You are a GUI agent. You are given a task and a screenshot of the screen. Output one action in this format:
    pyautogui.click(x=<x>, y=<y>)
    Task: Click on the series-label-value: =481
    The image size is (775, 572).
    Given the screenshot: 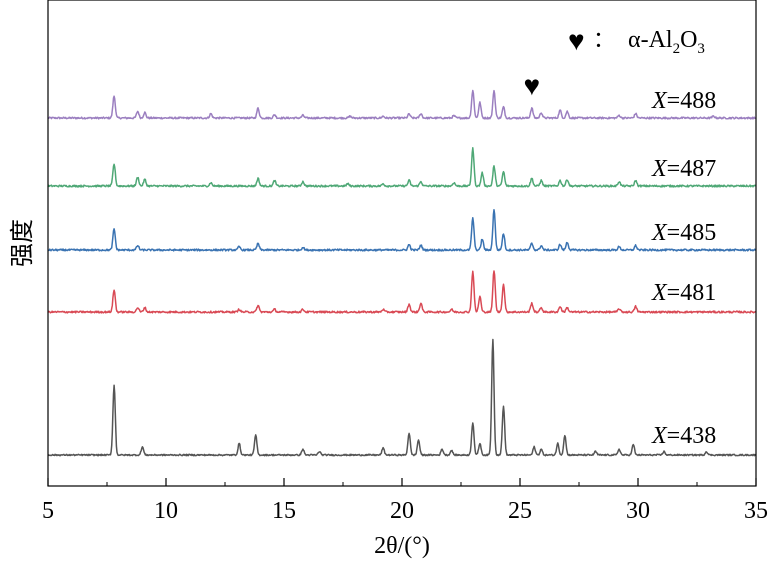 What is the action you would take?
    pyautogui.click(x=692, y=293)
    